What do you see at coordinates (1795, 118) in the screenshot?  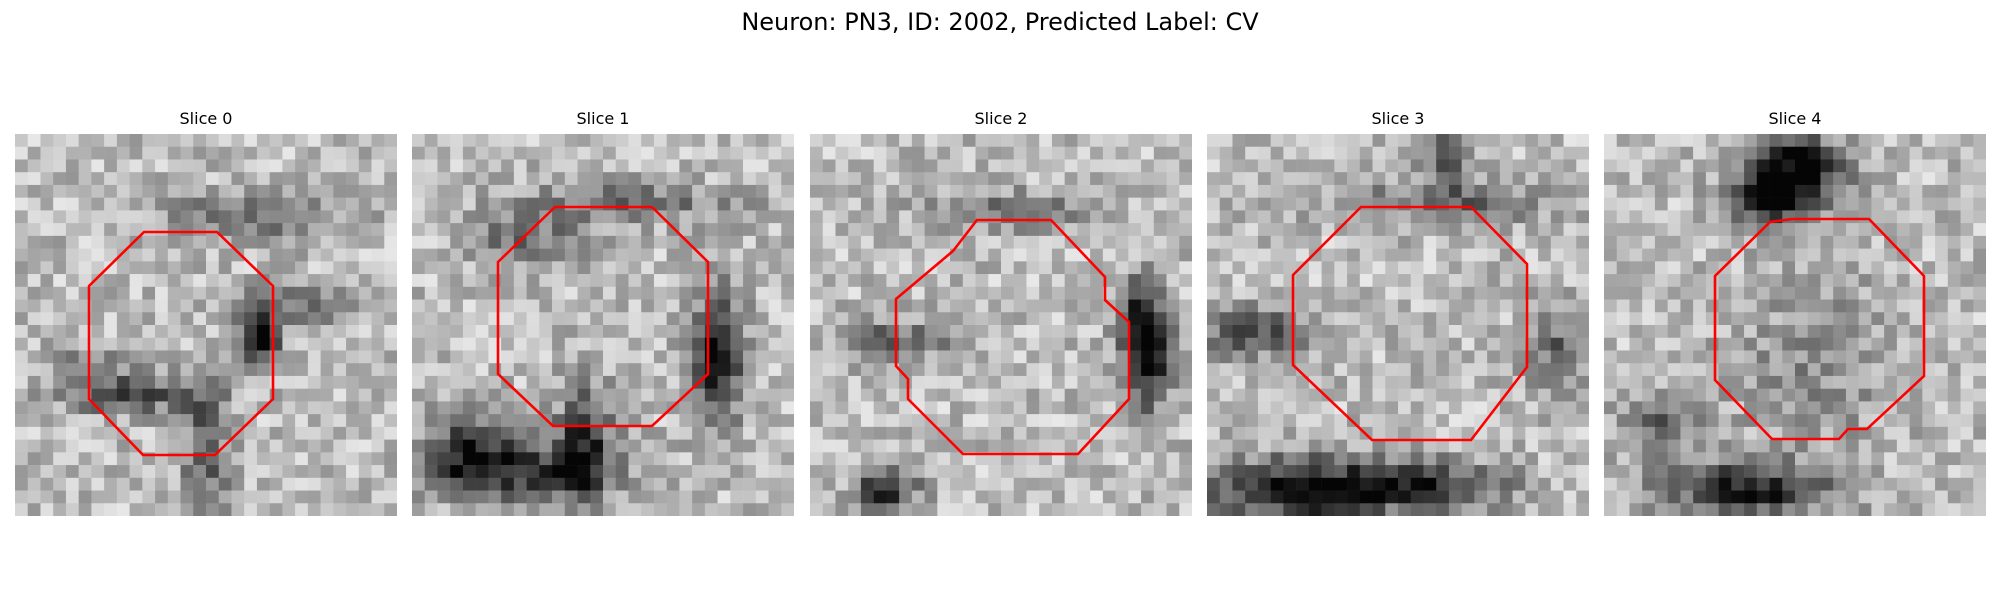 I see `slice-title-4: Slice 4` at bounding box center [1795, 118].